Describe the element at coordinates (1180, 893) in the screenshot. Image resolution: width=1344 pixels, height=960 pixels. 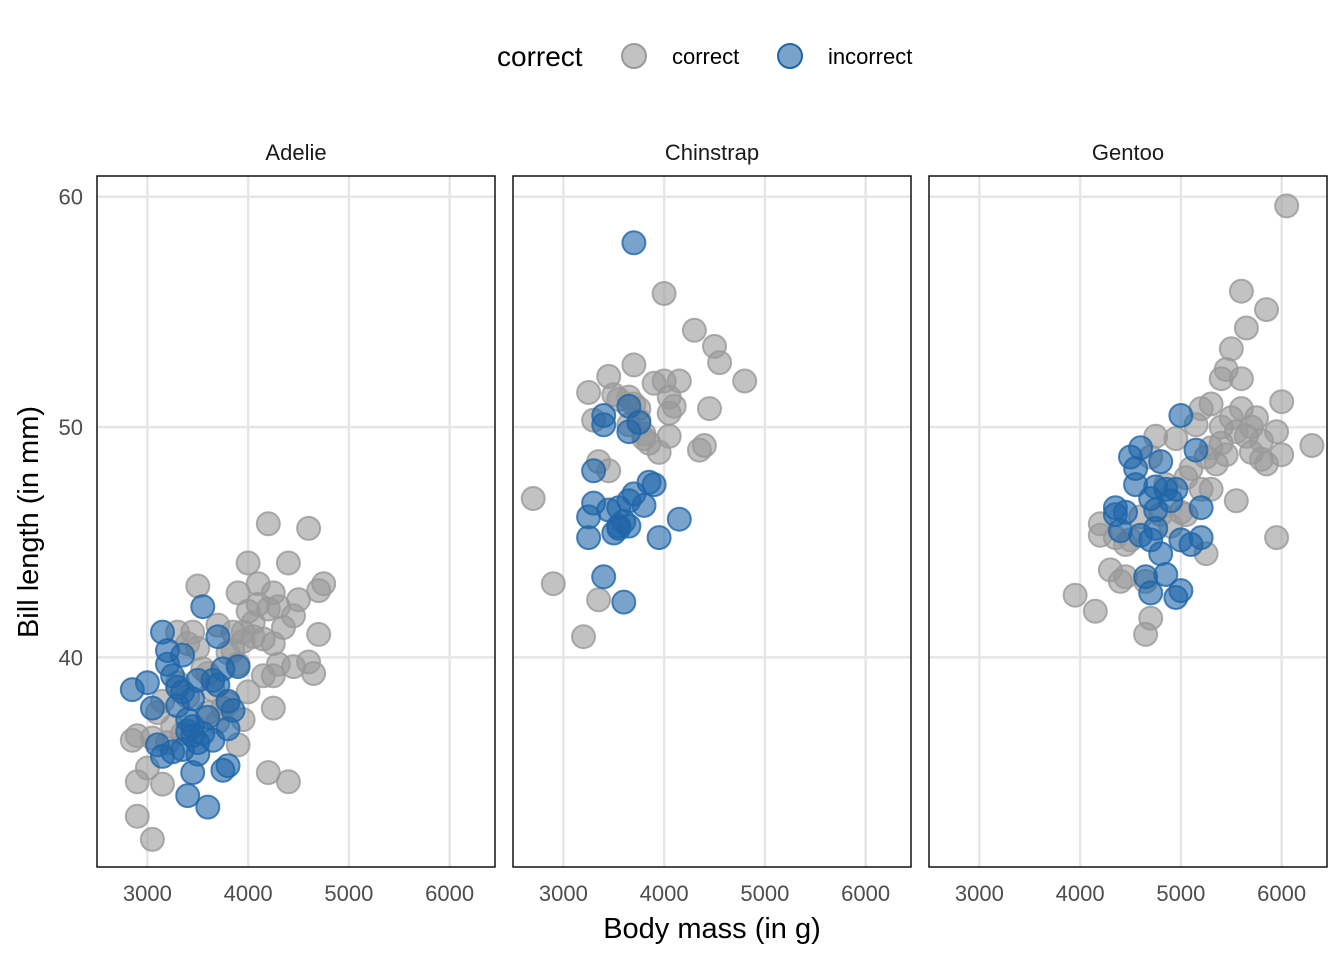
I see `x-tick-label: 5000` at that location.